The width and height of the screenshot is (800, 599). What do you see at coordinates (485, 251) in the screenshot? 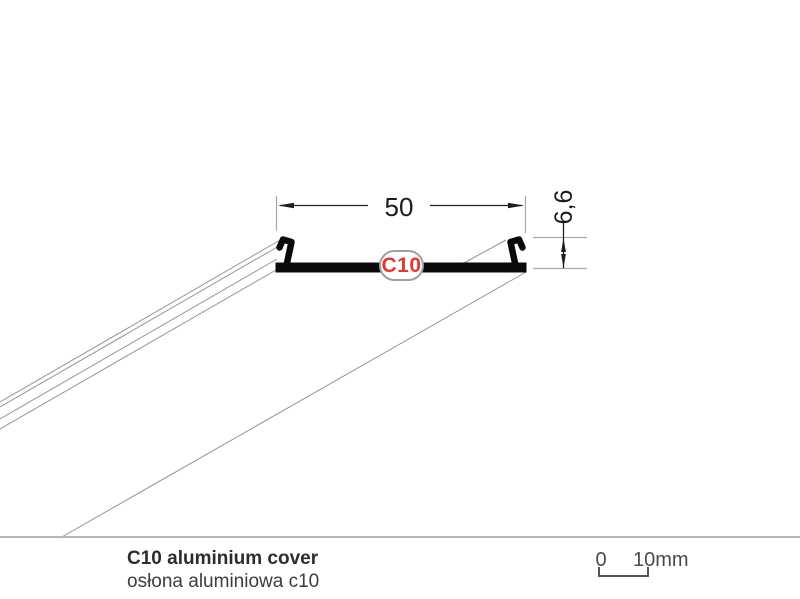
I see `perspective-line-short` at bounding box center [485, 251].